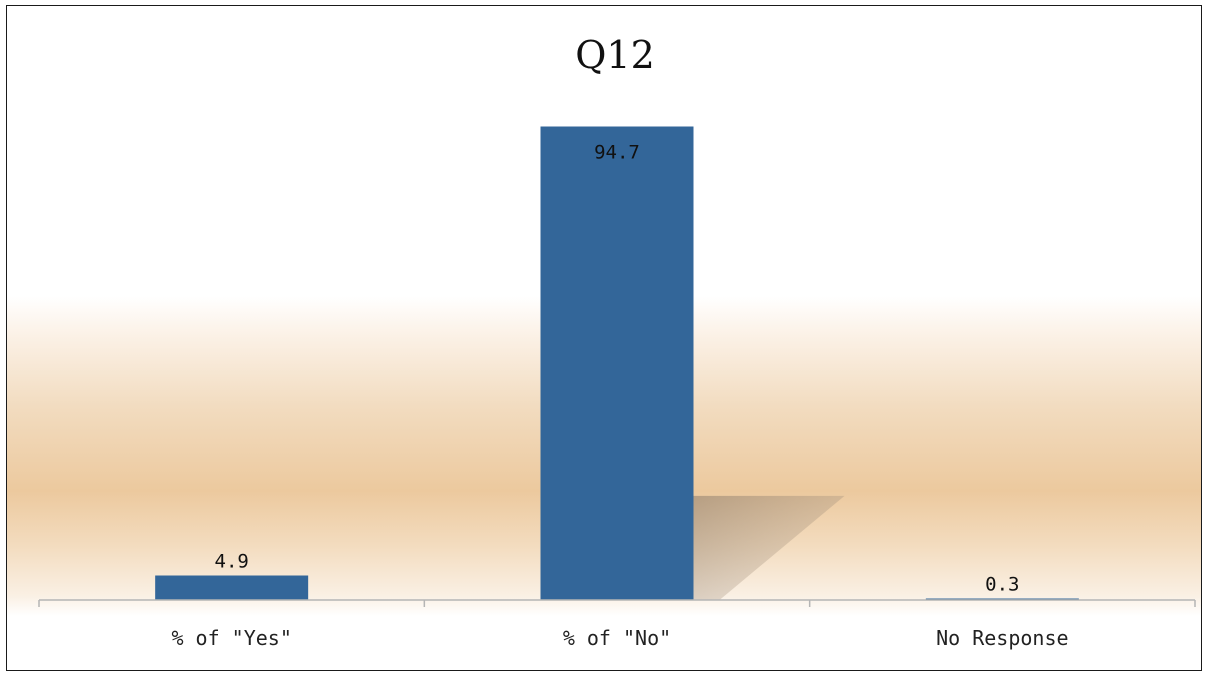 The width and height of the screenshot is (1209, 675). What do you see at coordinates (615, 55) in the screenshot?
I see `chart-title: Q12` at bounding box center [615, 55].